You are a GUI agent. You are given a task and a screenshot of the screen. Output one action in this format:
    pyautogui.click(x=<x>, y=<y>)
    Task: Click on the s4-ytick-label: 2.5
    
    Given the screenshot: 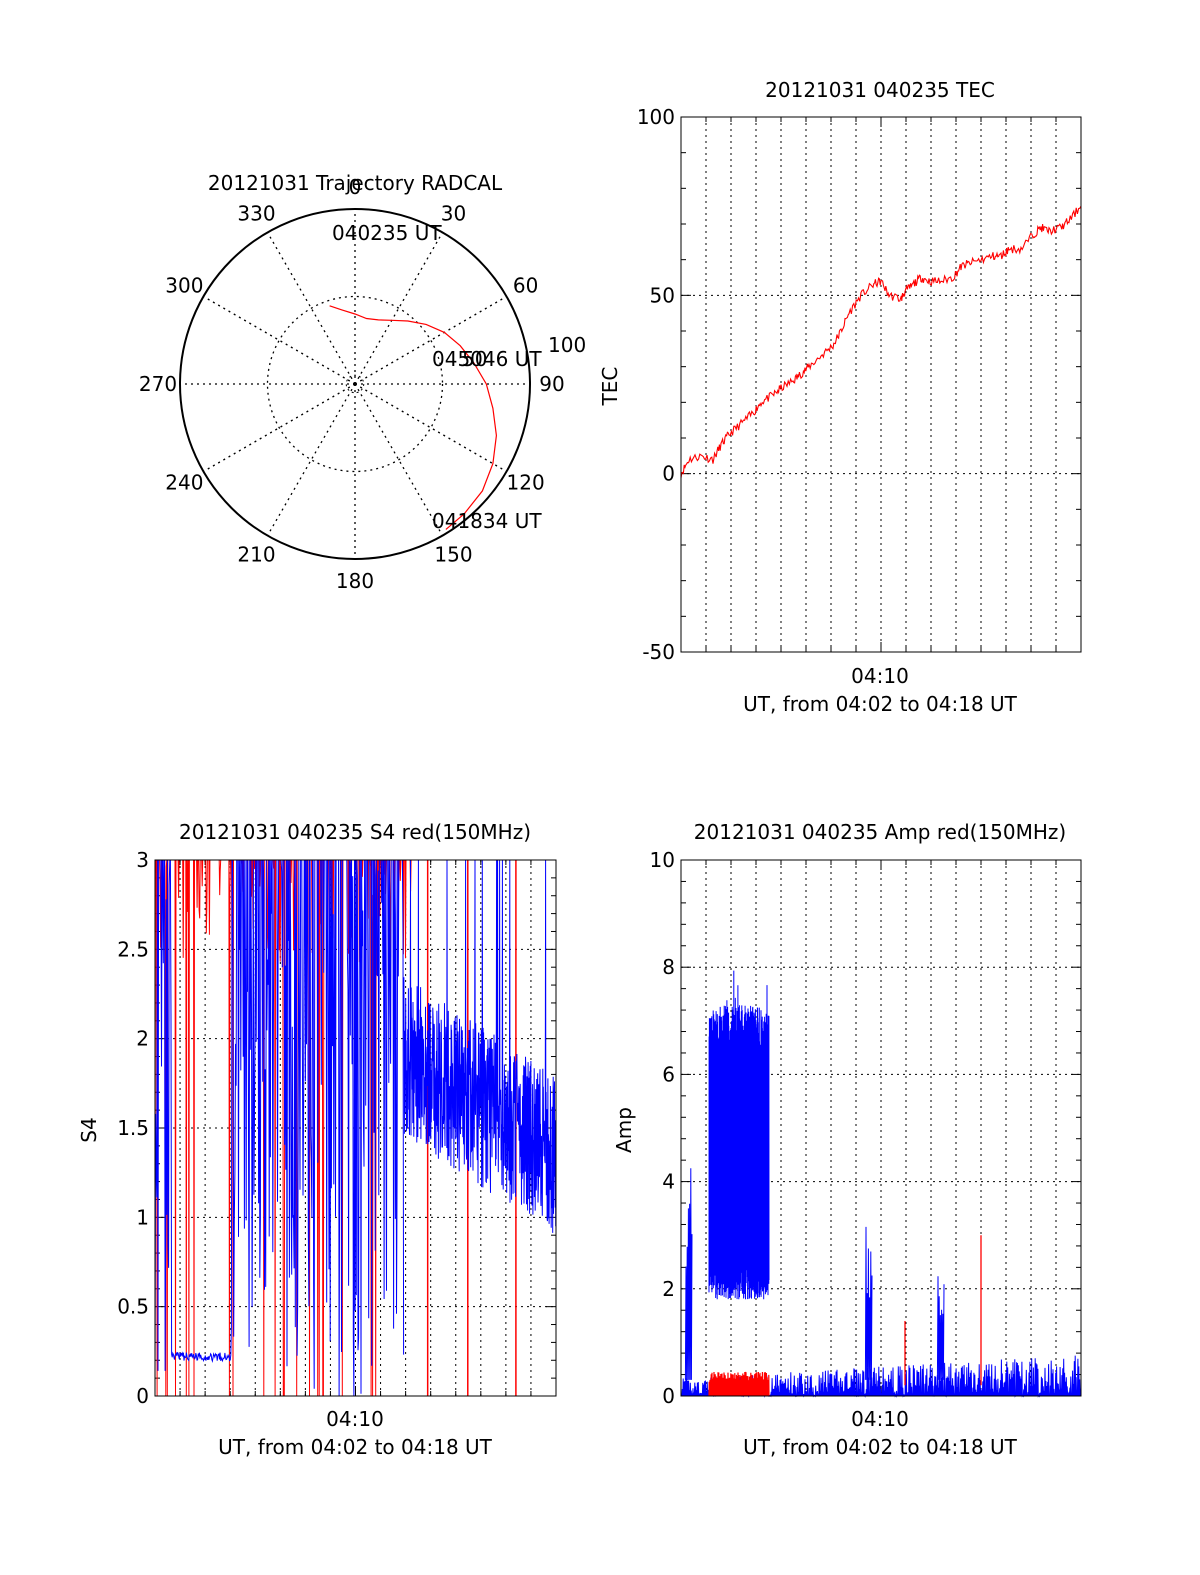 What is the action you would take?
    pyautogui.click(x=133, y=949)
    